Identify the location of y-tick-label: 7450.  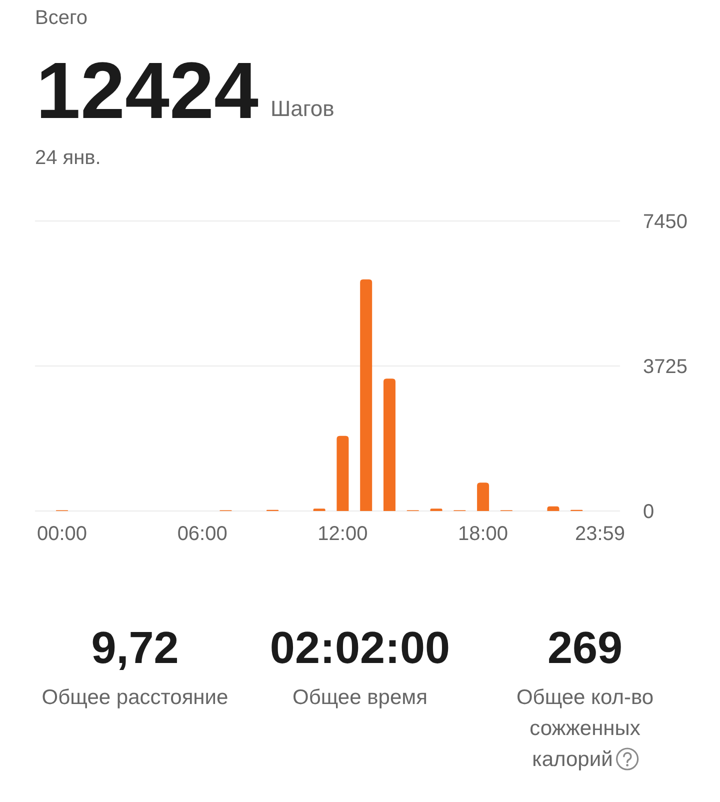
(665, 222).